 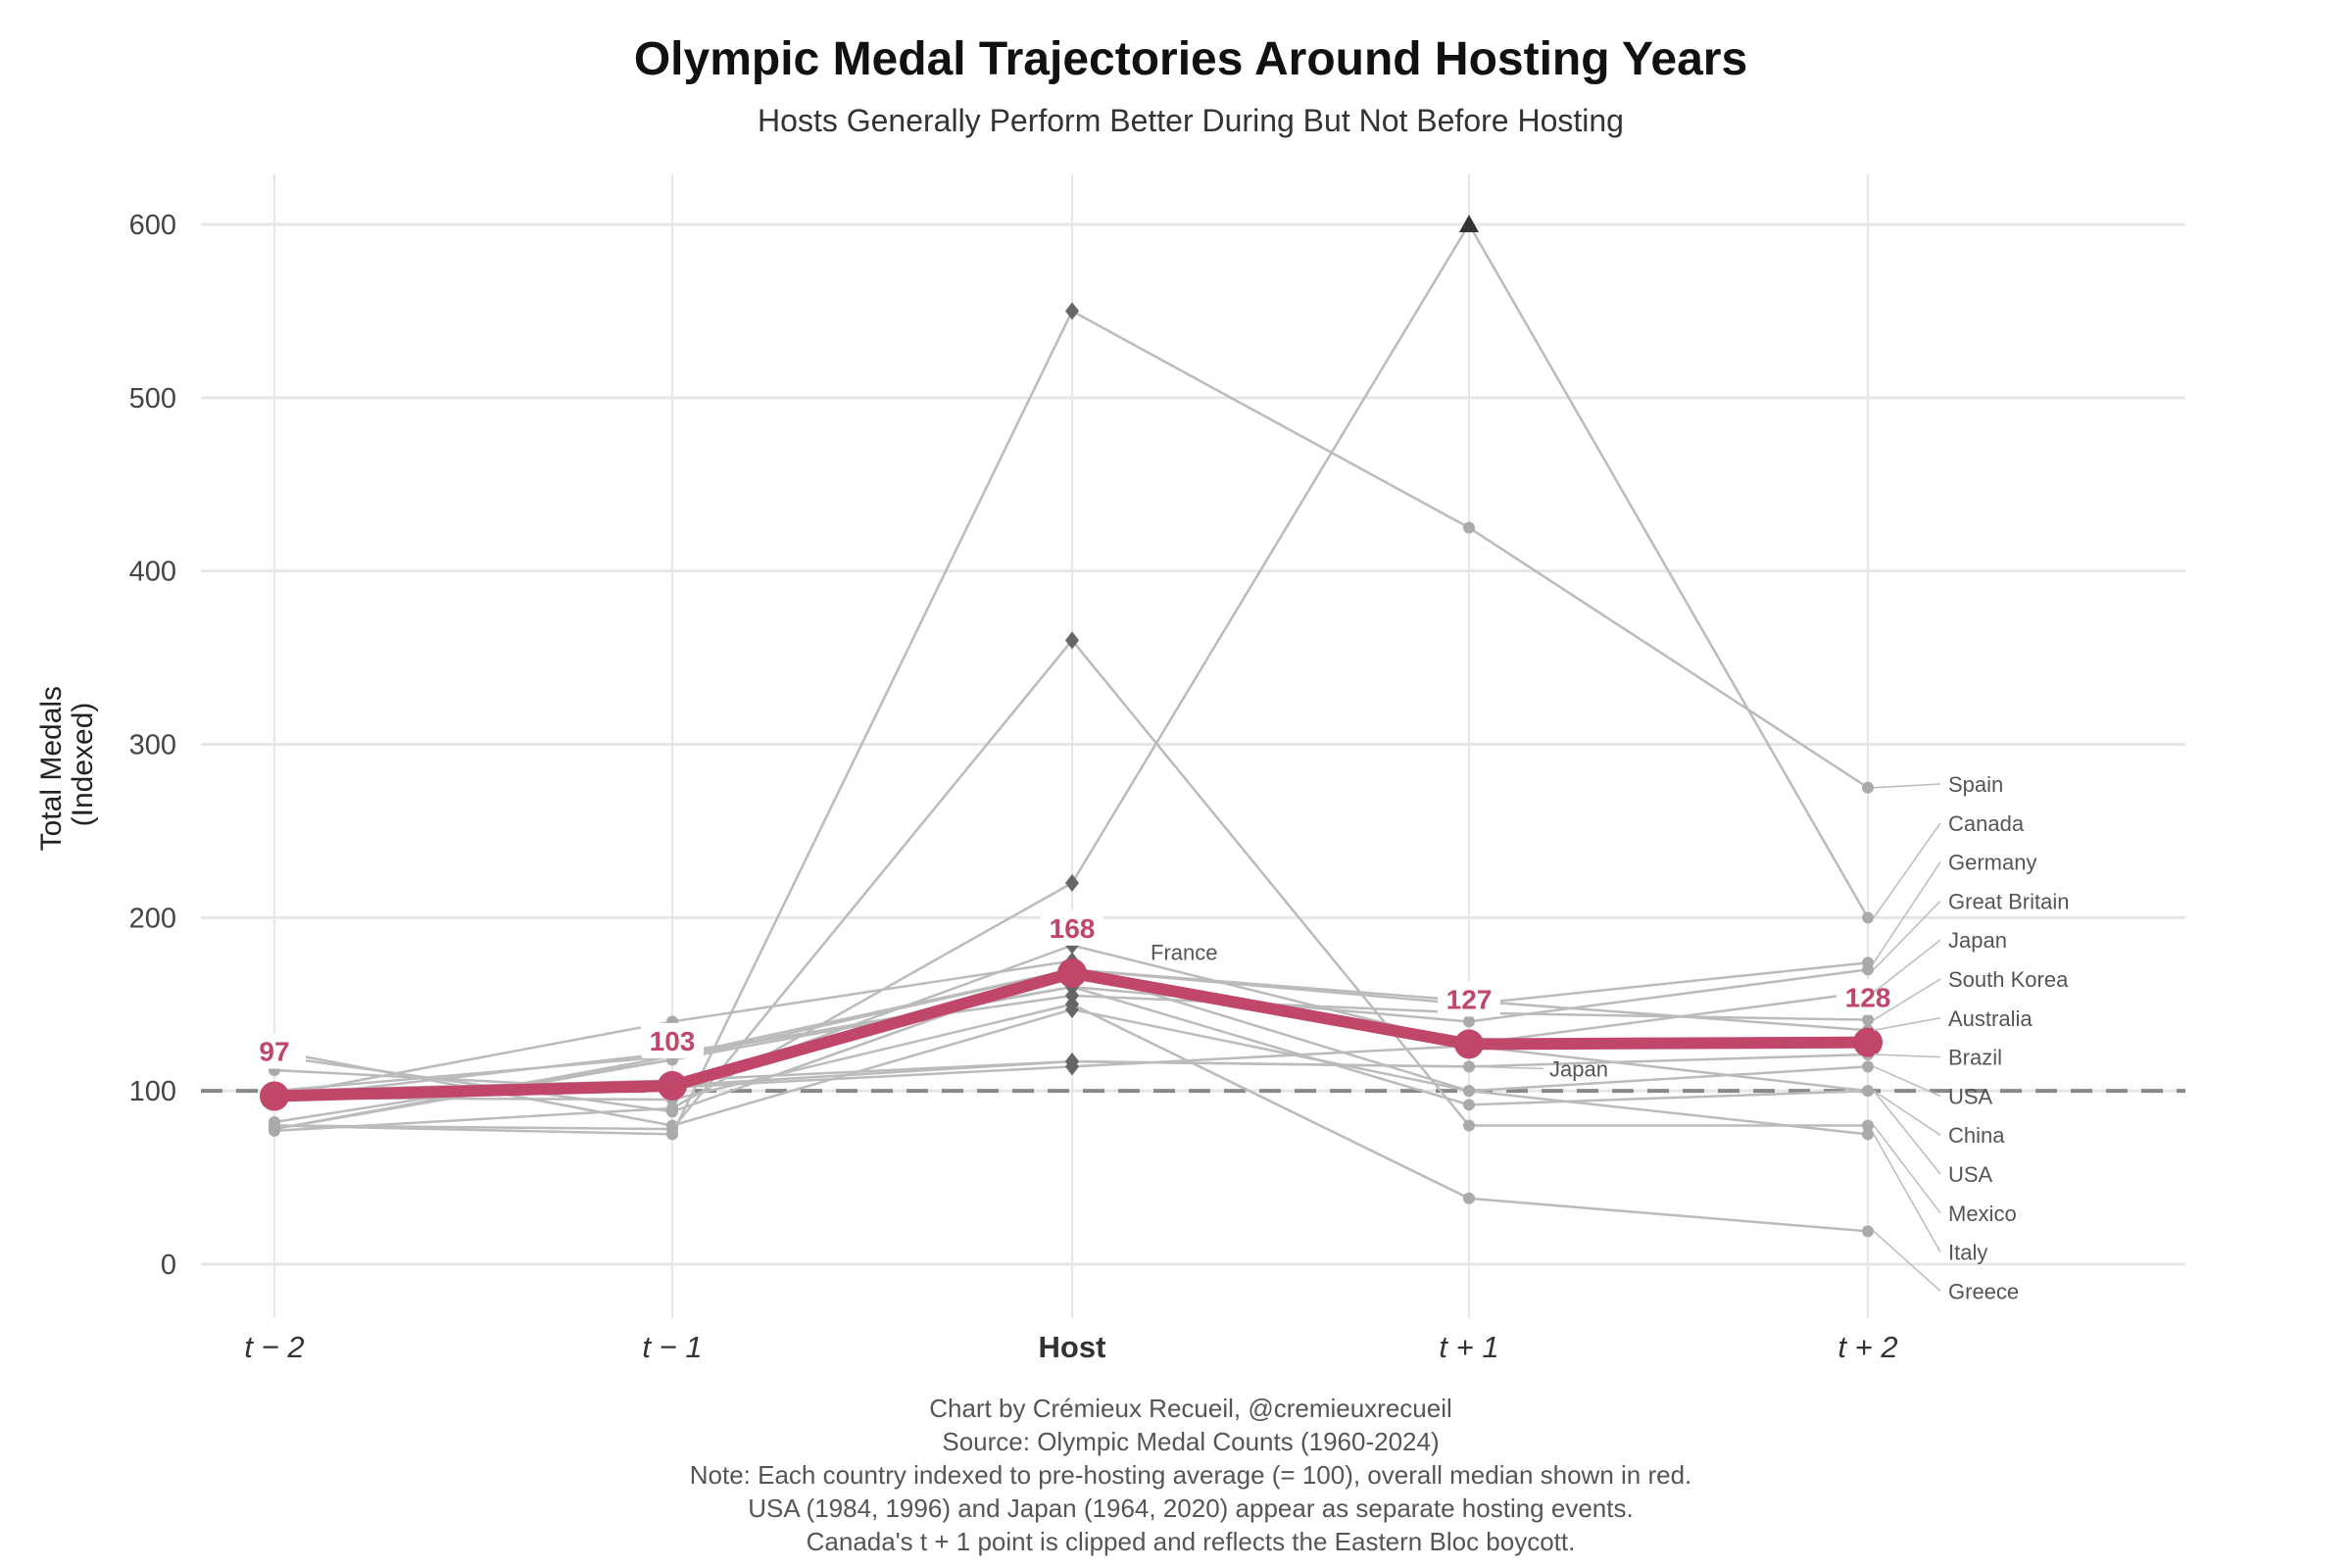 I want to click on median-value-label: 127, so click(x=1469, y=999).